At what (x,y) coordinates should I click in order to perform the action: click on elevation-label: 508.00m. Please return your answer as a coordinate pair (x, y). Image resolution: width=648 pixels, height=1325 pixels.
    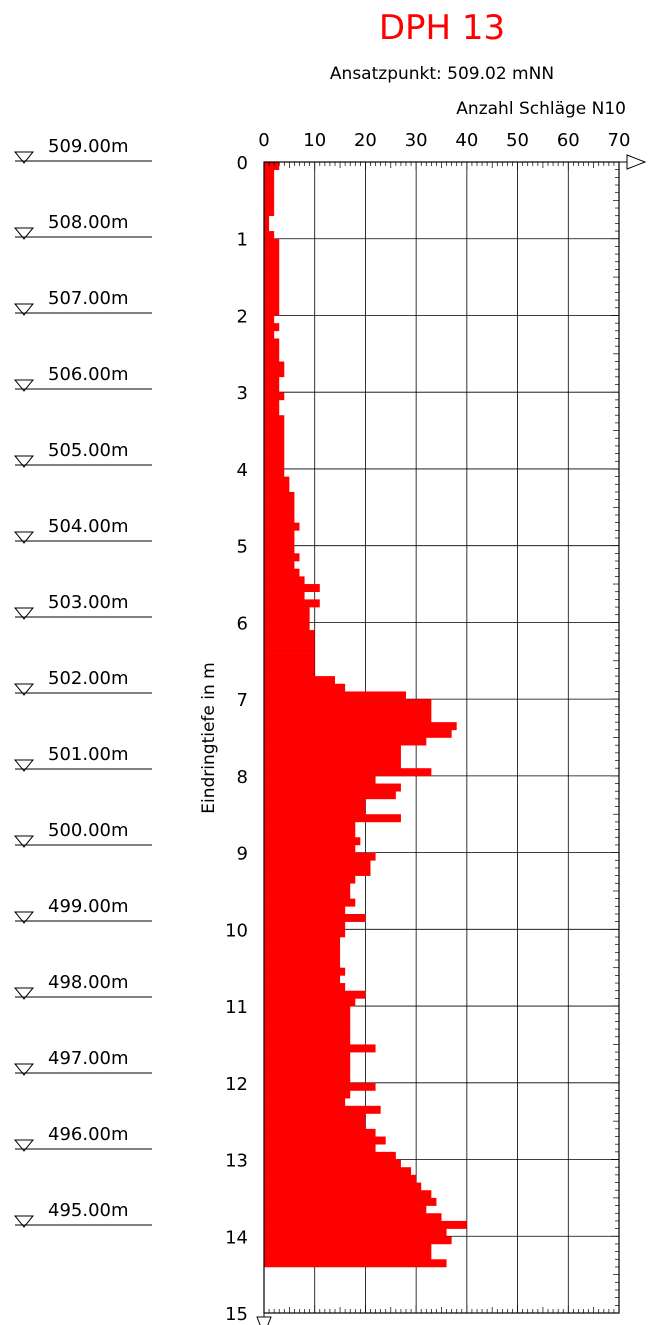
    Looking at the image, I should click on (88, 222).